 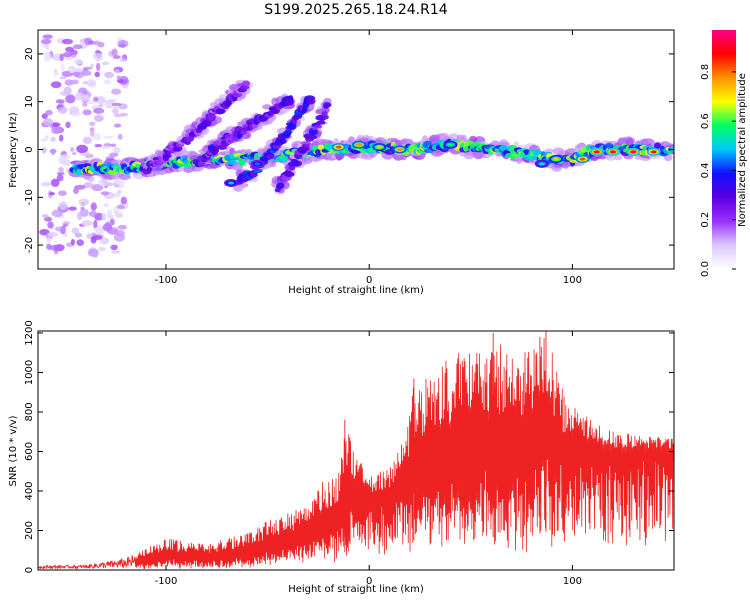 I want to click on colorbar-tick-label: 0.8, so click(x=705, y=72).